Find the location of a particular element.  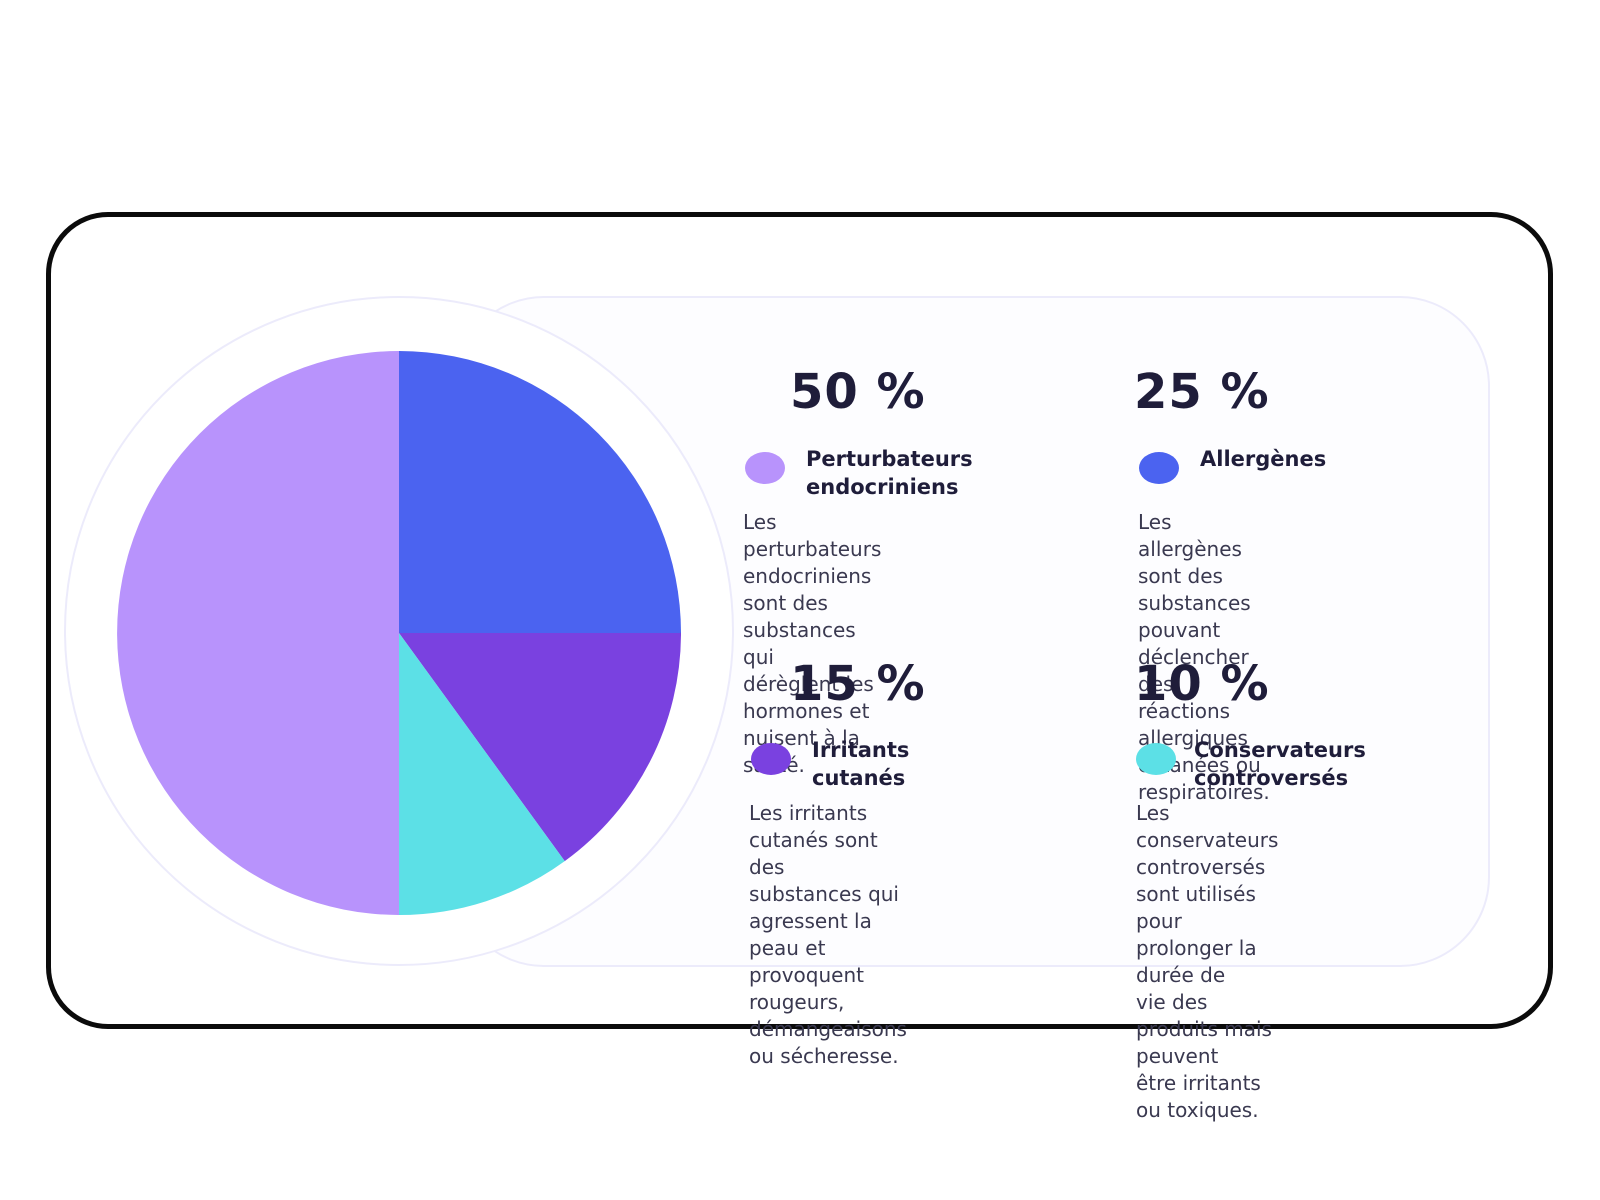

percent-label: 15 % is located at coordinates (858, 684).